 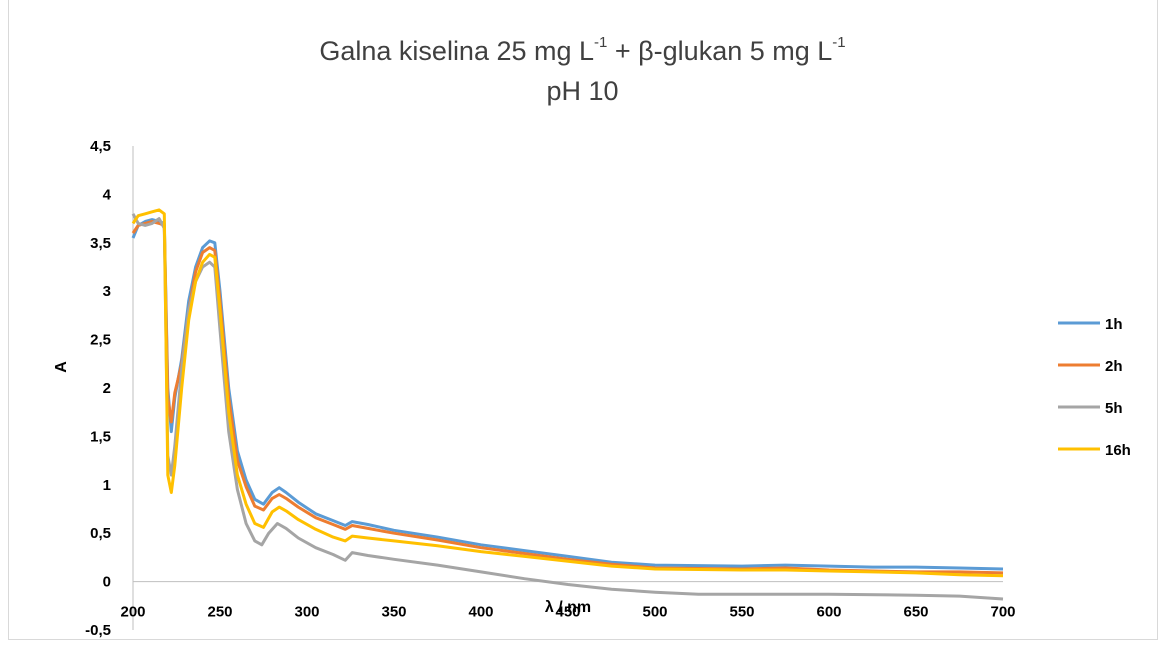 I want to click on x-tick-labels: 200 250 300 350 400 450 500 550 600 650 700, so click(x=567, y=612).